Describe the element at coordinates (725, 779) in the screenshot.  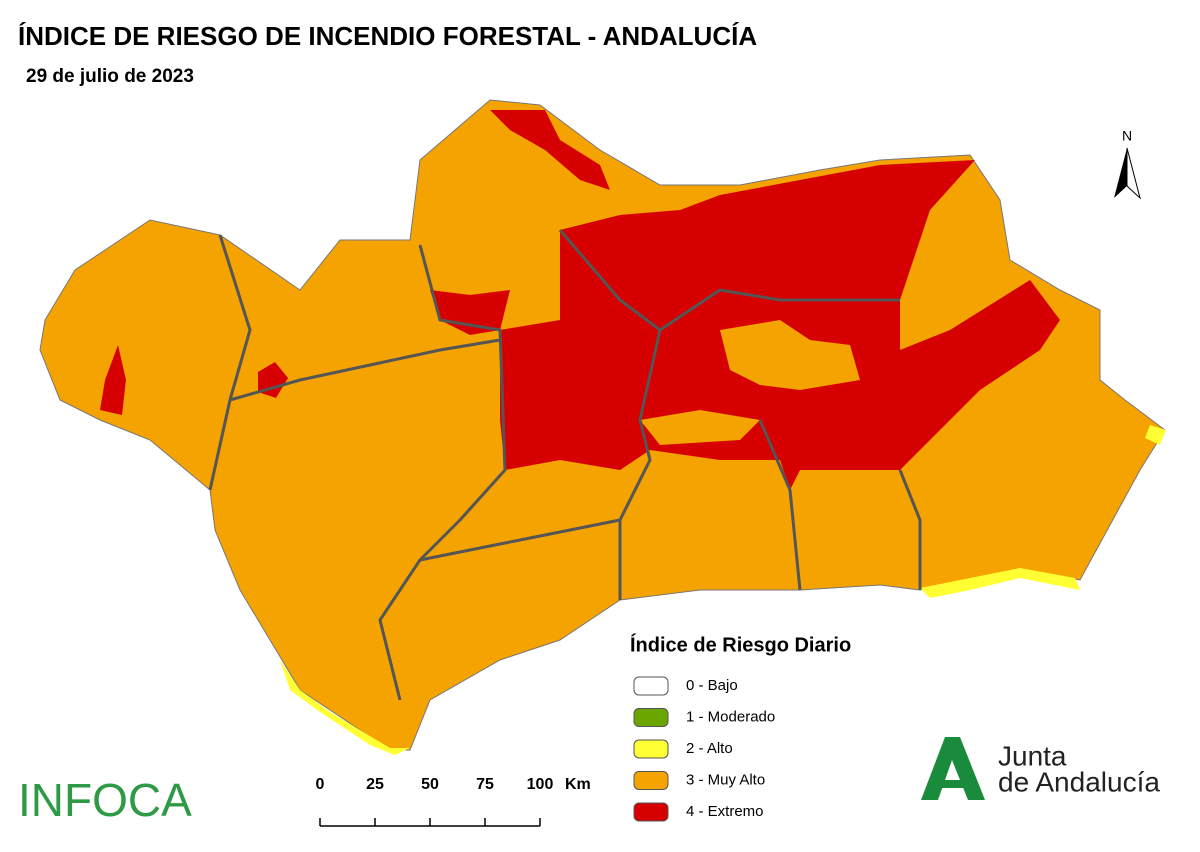
I see `legend-label: 3 - Muy Alto` at that location.